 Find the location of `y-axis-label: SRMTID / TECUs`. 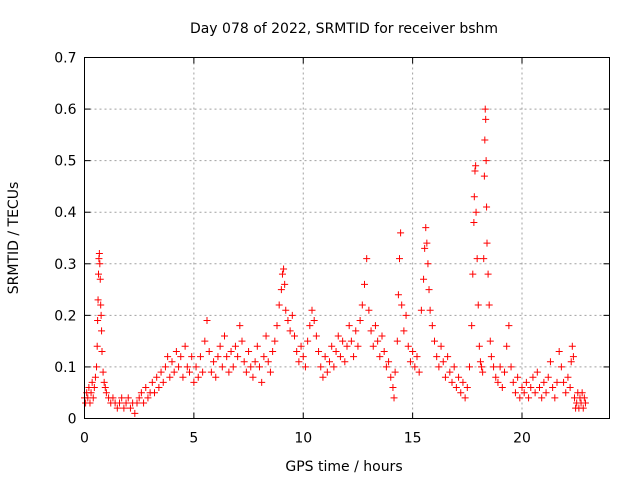

y-axis-label: SRMTID / TECUs is located at coordinates (14, 238).